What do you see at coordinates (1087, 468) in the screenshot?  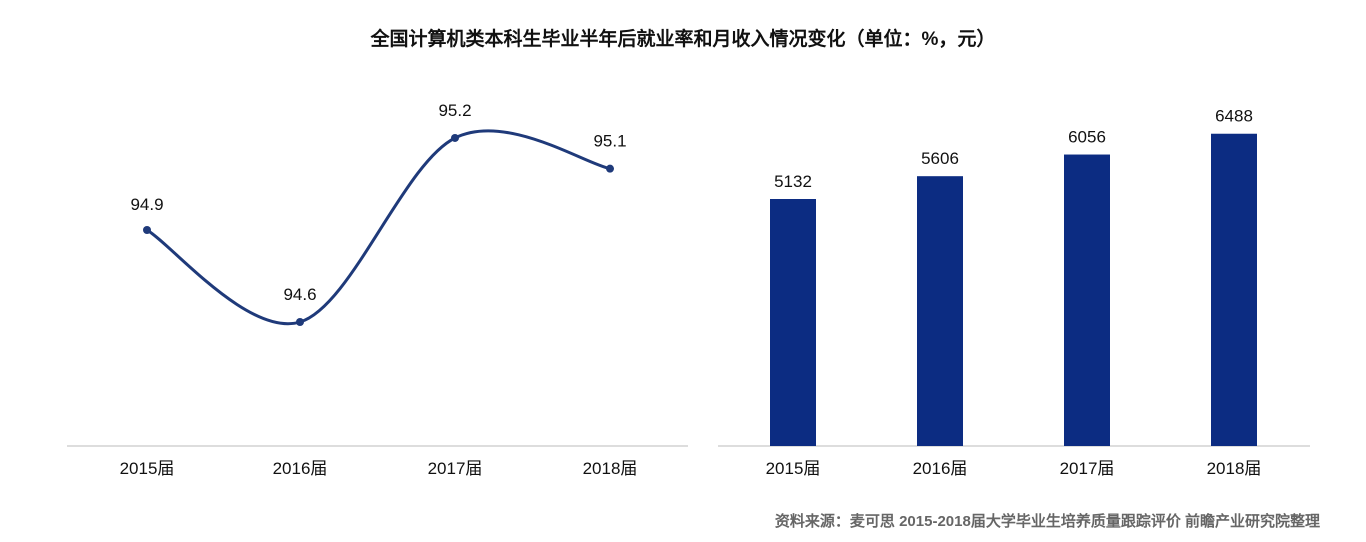 I see `x-tick-label-right: 2017届` at bounding box center [1087, 468].